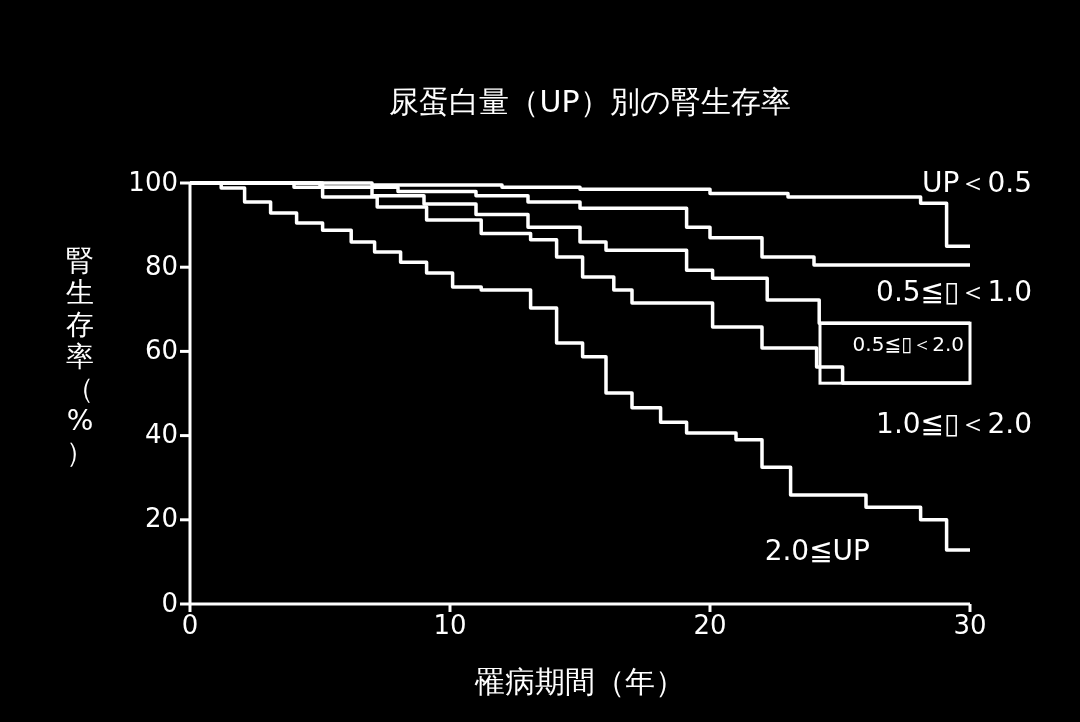 The width and height of the screenshot is (1080, 722). Describe the element at coordinates (954, 292) in the screenshot. I see `series-label: 0.5≦▯＜1.0` at that location.